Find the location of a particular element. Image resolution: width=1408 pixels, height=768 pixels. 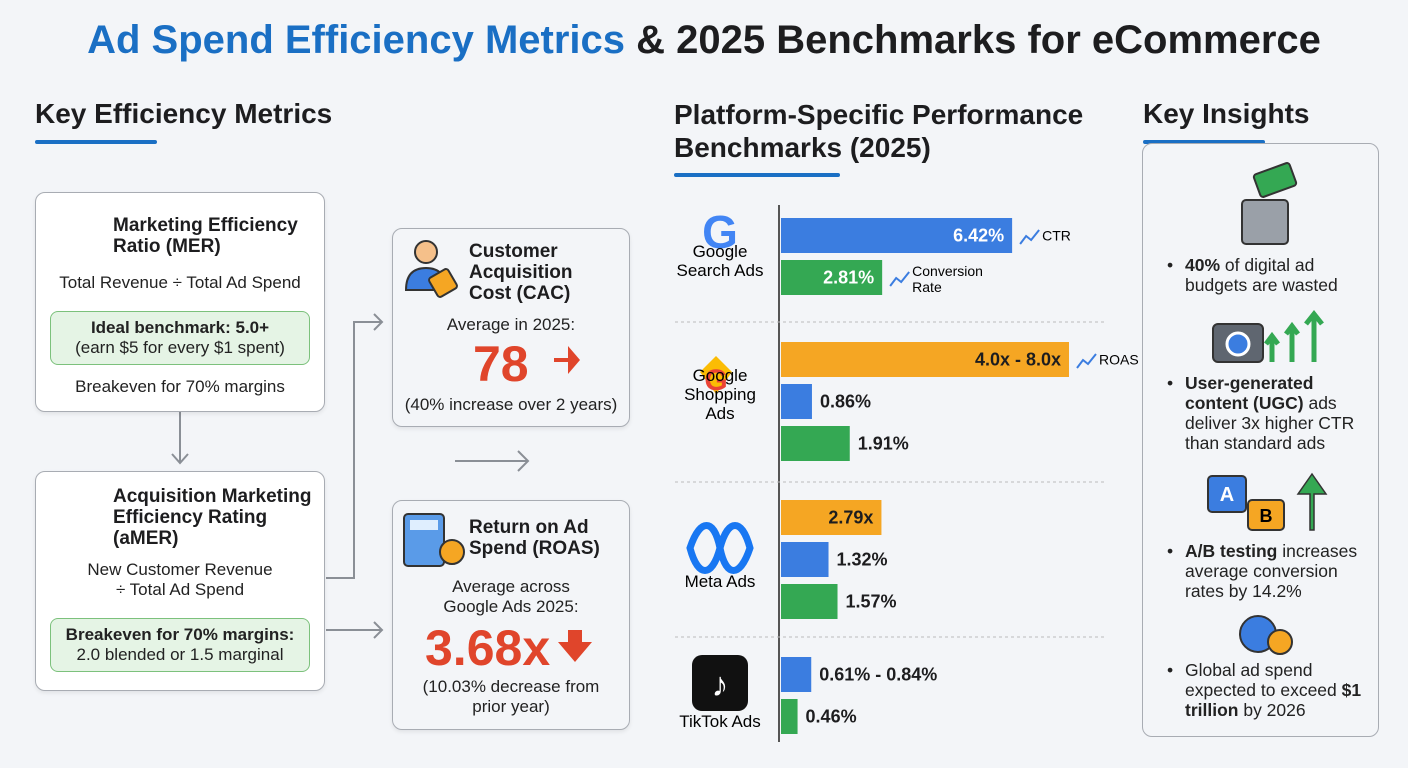

formula: New Customer Revenue ÷ Total Ad Spend is located at coordinates (180, 580).